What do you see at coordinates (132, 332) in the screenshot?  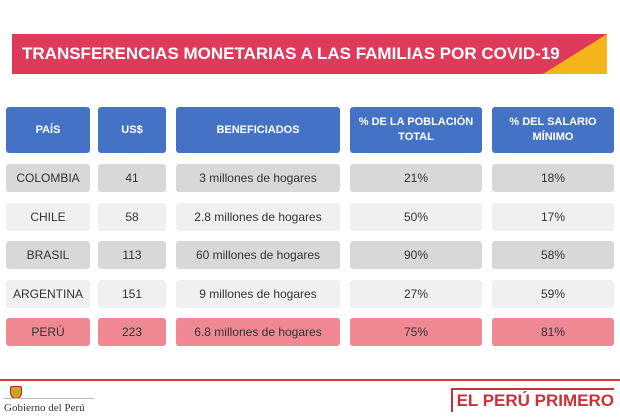 I see `cell-amount: 223` at bounding box center [132, 332].